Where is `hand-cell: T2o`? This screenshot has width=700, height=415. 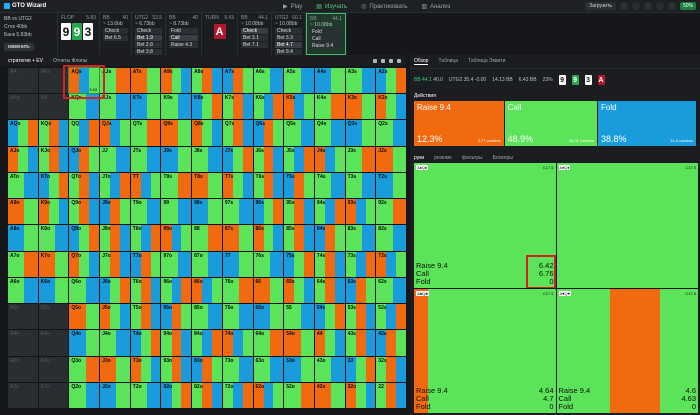 hand-cell: T2o is located at coordinates (145, 395).